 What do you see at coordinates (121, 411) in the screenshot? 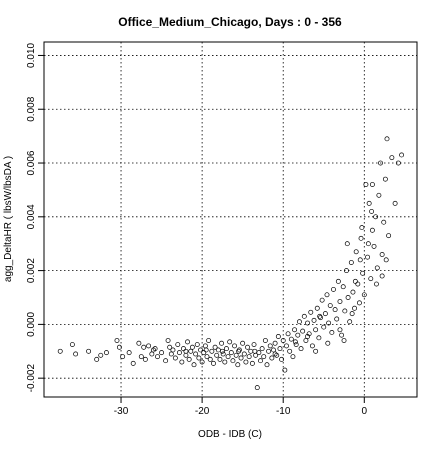
I see `x-tick-label: -30` at bounding box center [121, 411].